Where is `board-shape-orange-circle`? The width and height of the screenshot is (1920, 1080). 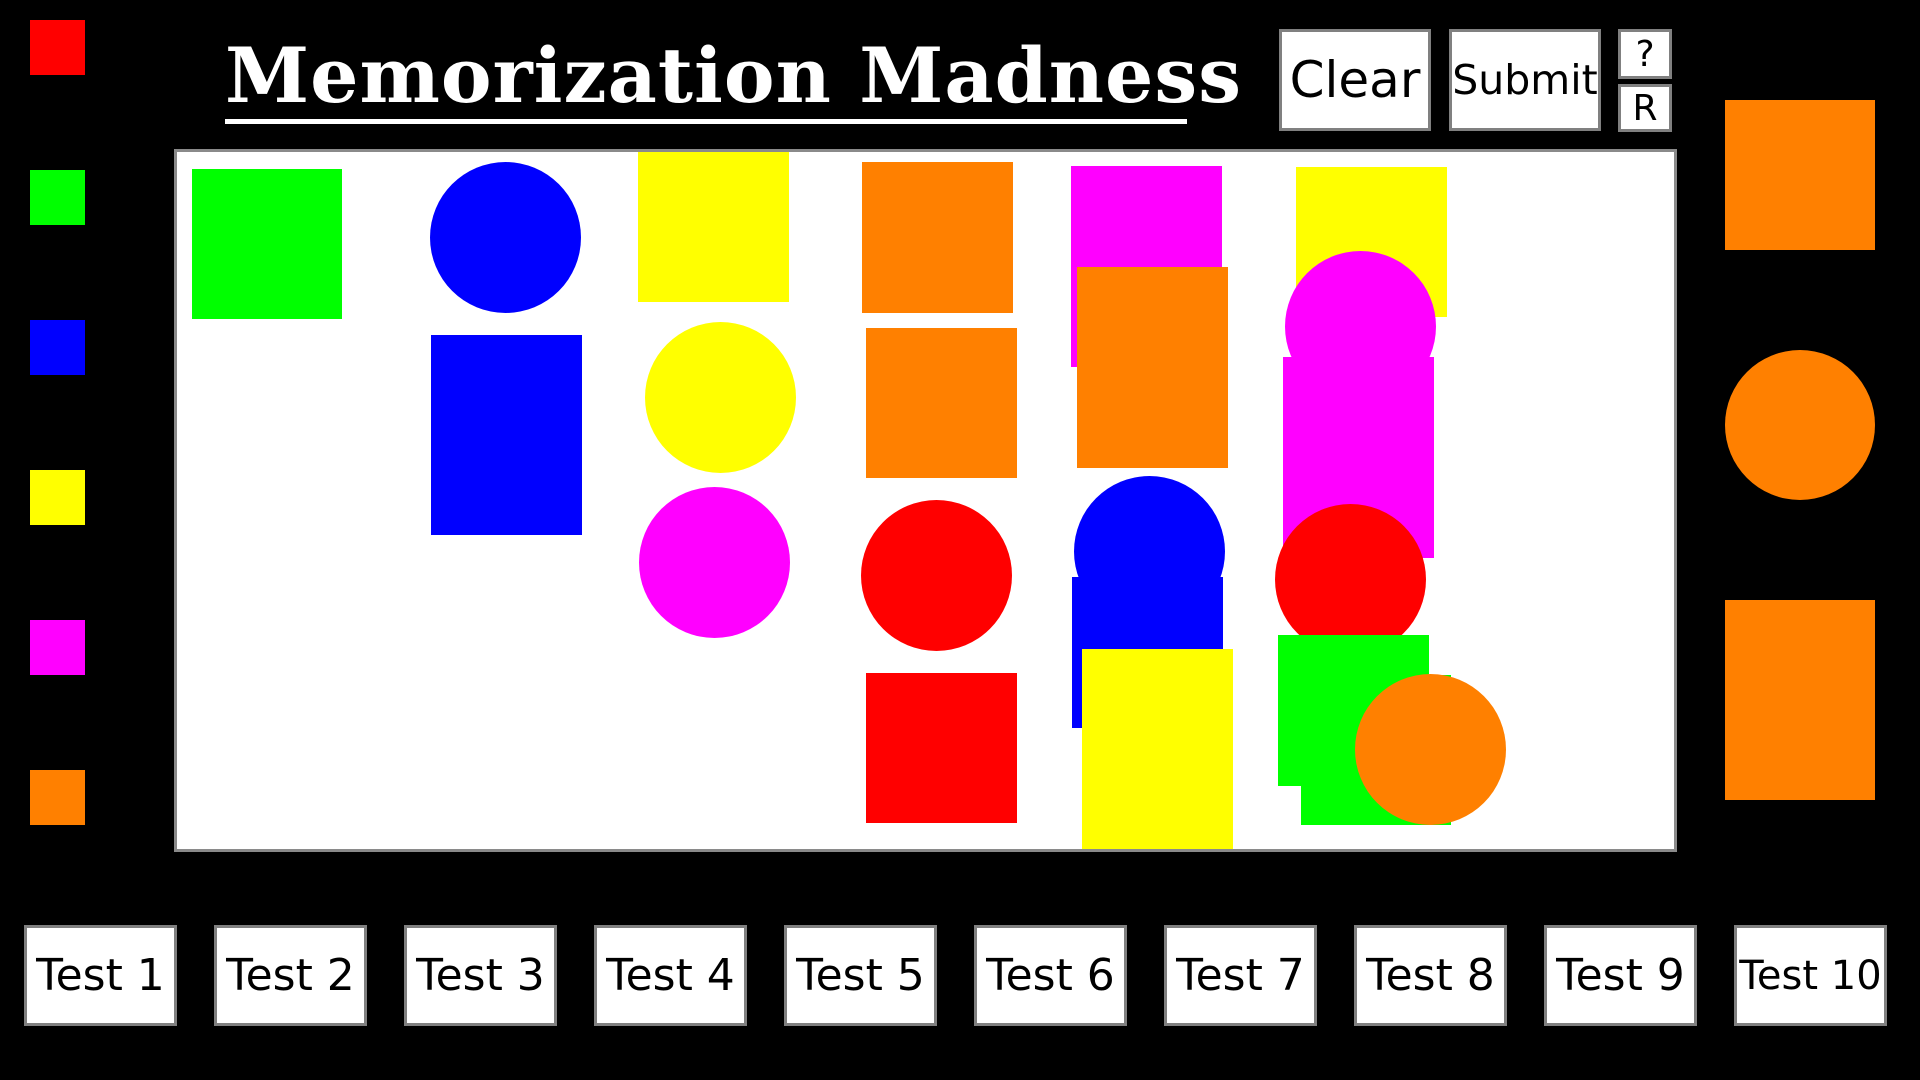
board-shape-orange-circle is located at coordinates (1430, 749).